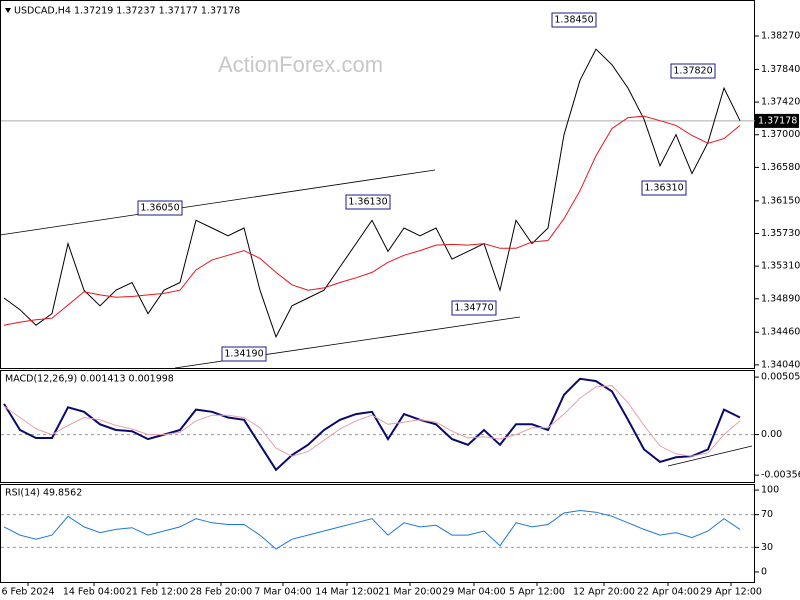  I want to click on y-tick-label: 1.36580, so click(780, 167).